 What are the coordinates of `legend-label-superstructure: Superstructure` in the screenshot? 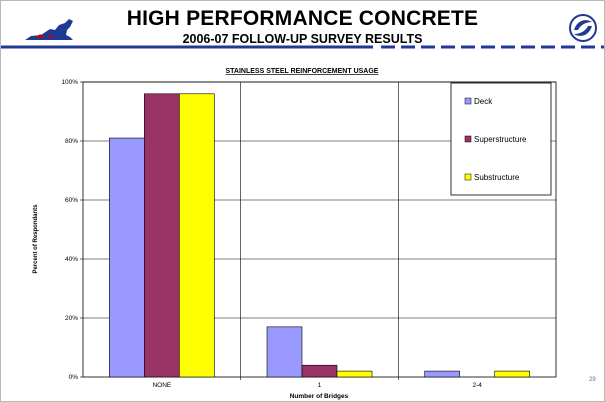 It's located at (500, 139).